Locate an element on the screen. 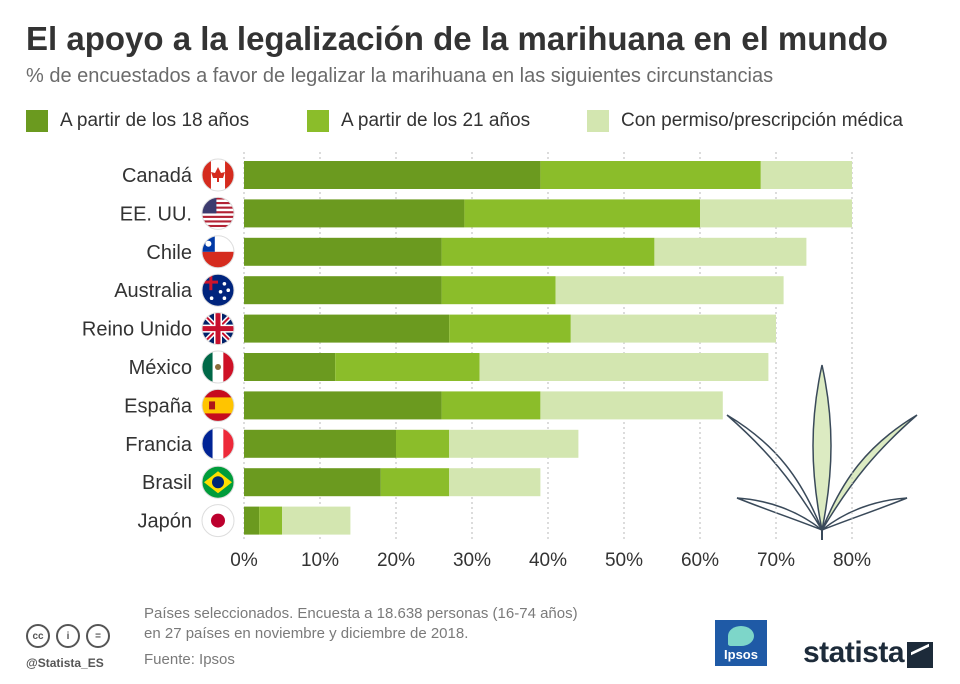 This screenshot has width=960, height=684. spain-flag-icon is located at coordinates (218, 405).